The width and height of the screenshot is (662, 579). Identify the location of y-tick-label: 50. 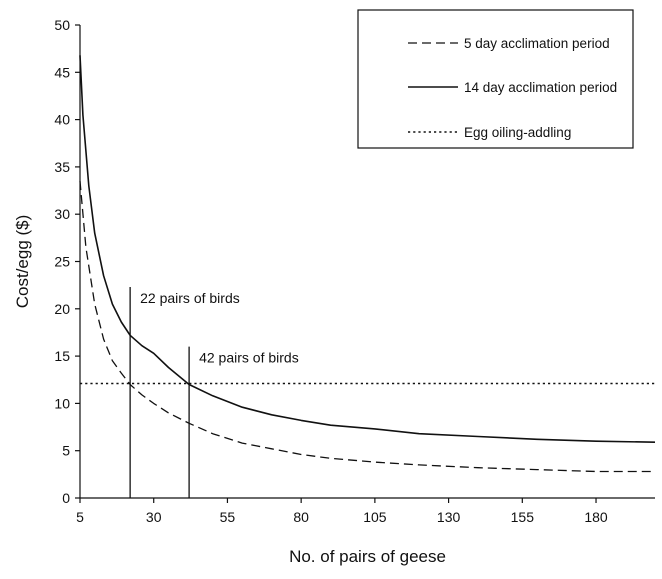
(62, 25).